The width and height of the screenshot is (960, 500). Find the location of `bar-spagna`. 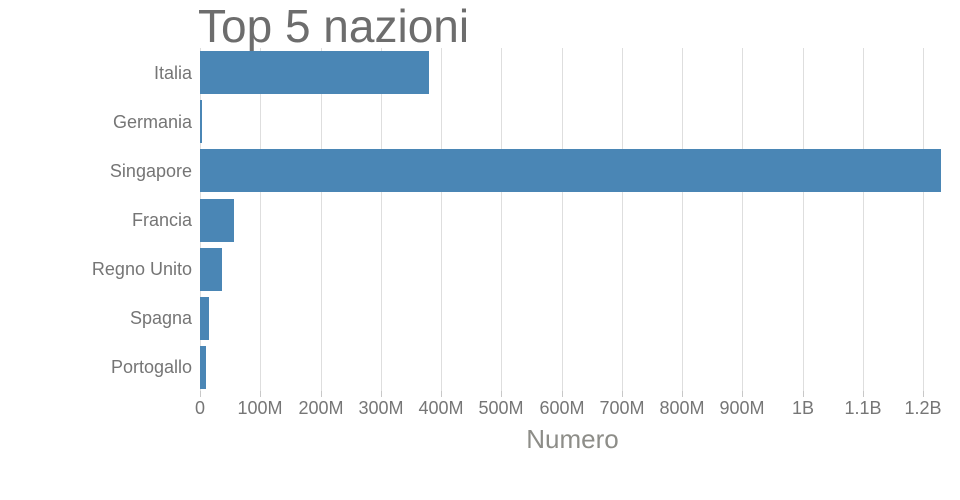

bar-spagna is located at coordinates (204, 318).